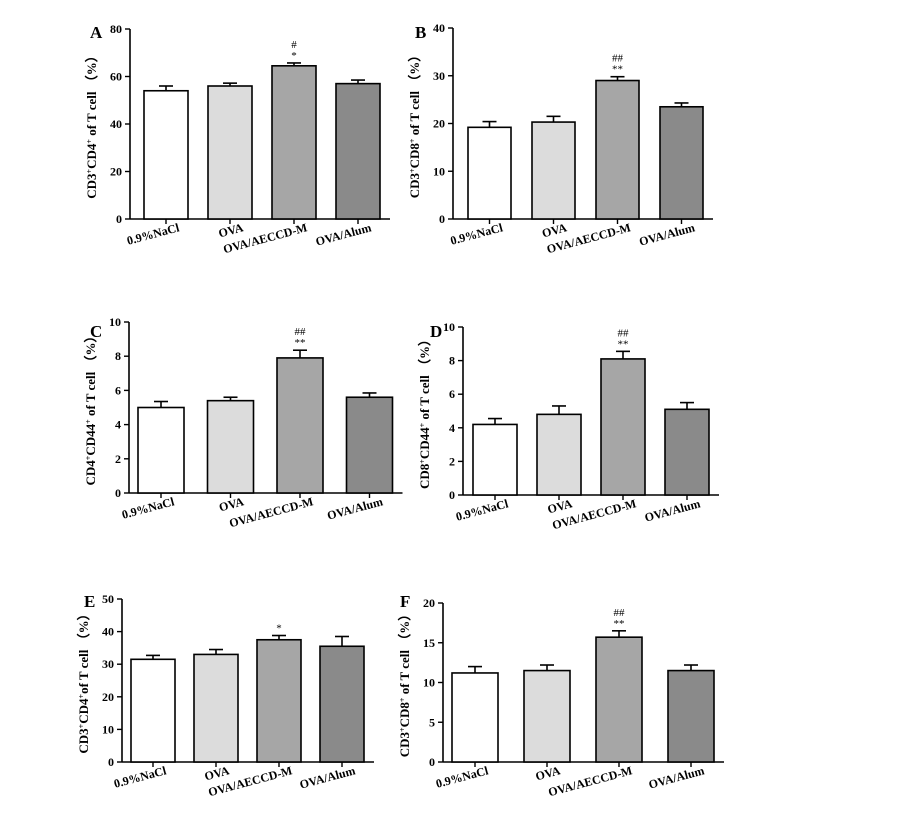 The height and width of the screenshot is (822, 906). What do you see at coordinates (116, 77) in the screenshot?
I see `y-tick-label: 60` at bounding box center [116, 77].